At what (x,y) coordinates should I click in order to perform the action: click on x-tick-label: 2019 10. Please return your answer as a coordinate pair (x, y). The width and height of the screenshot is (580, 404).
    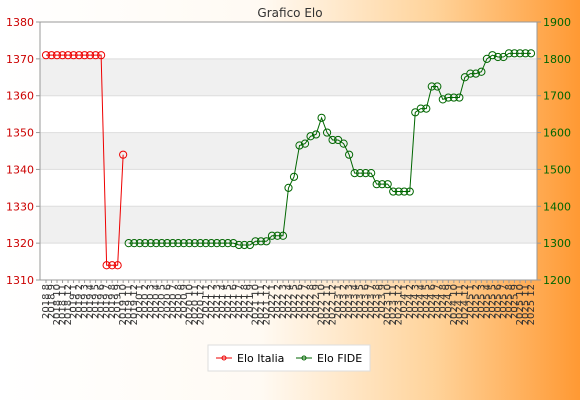
    Looking at the image, I should click on (123, 304).